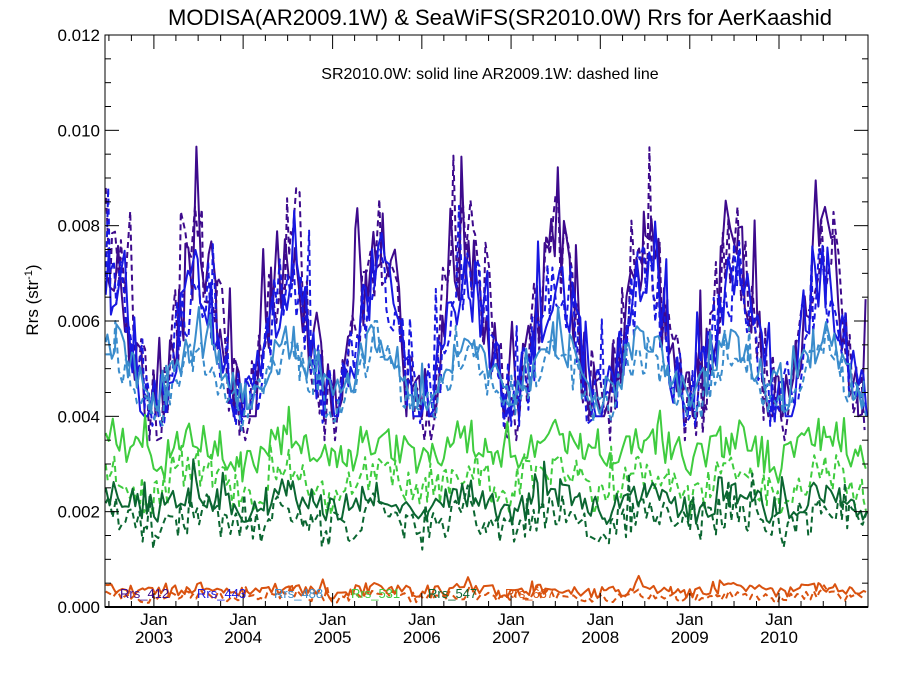 Image resolution: width=900 pixels, height=675 pixels. I want to click on legend-entry-rrs-443: Rrs_443, so click(221, 593).